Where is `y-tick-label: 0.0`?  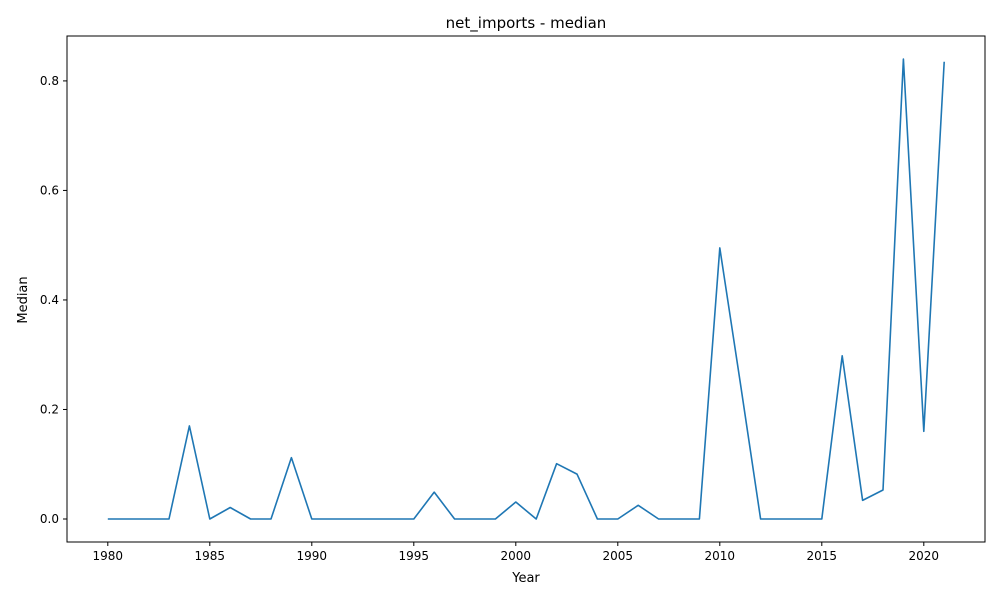
y-tick-label: 0.0 is located at coordinates (49, 519).